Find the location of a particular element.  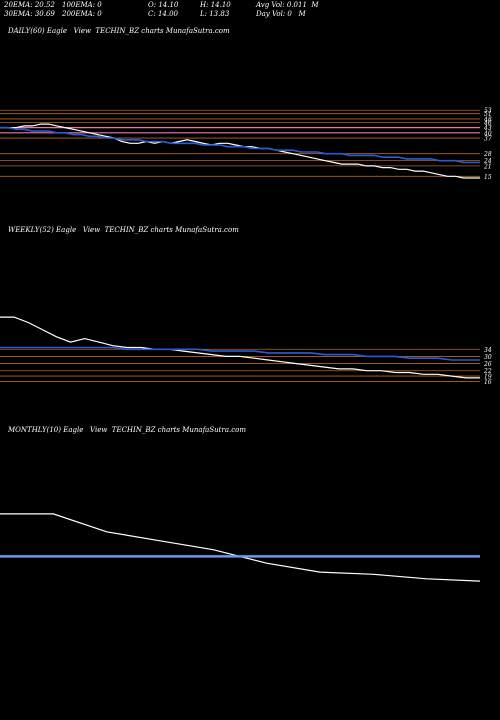

weekly-level-label: 26 is located at coordinates (487, 364).